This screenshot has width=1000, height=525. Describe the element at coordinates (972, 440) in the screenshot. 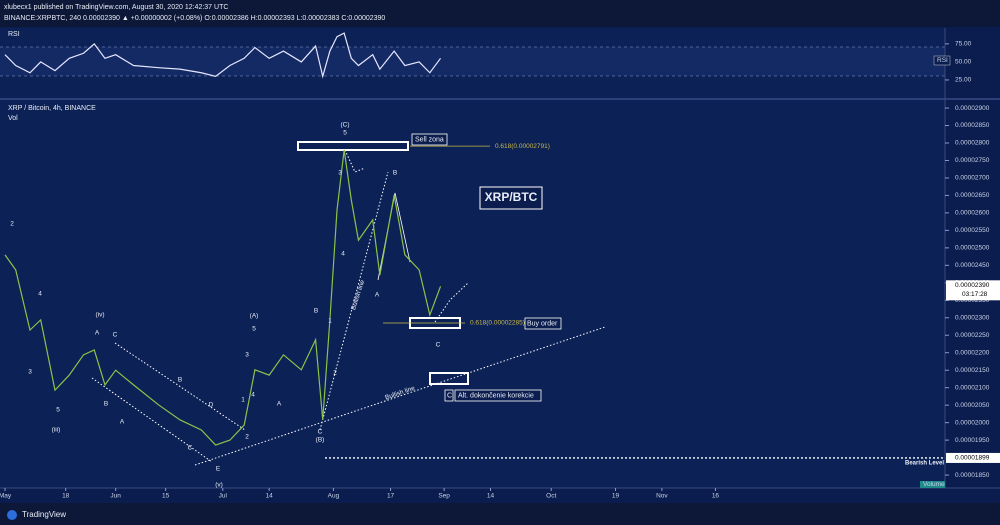

I see `y-tick-label: 0.00001950` at that location.